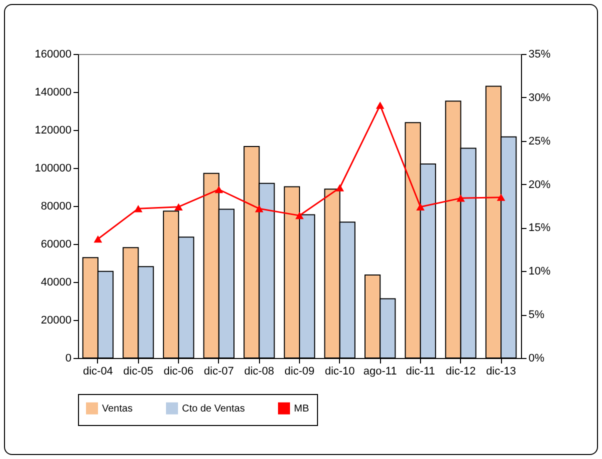 The height and width of the screenshot is (459, 602). I want to click on y-tick-label: 140000, so click(53, 92).